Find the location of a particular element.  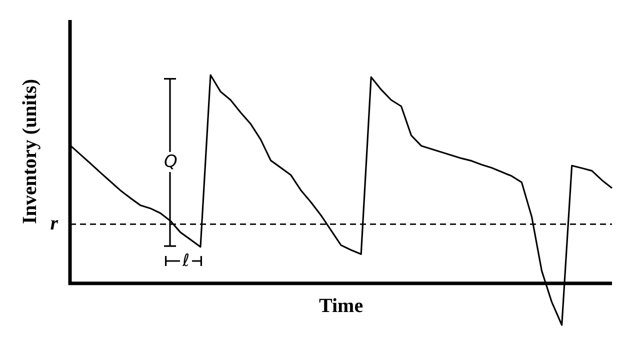

y-axis-title: Inventory (units) is located at coordinates (30, 151).